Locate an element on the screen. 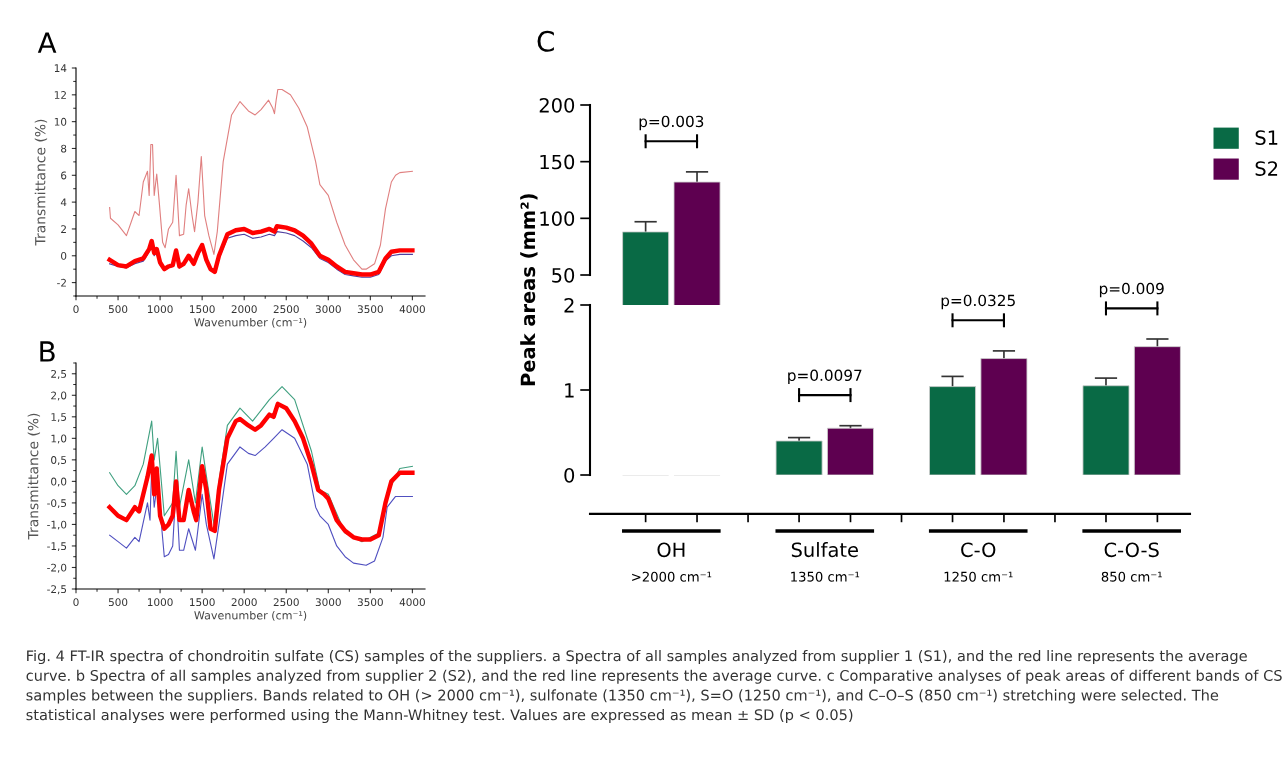 The height and width of the screenshot is (770, 1285). y-tick-label: 1,5 is located at coordinates (59, 417).